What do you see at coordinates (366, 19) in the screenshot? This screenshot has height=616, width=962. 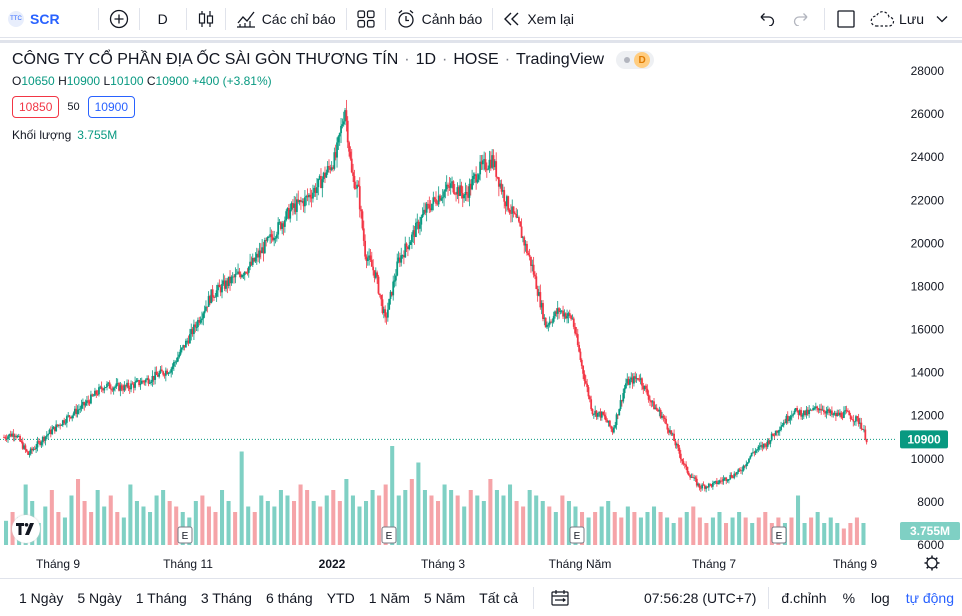 I see `templates-button` at bounding box center [366, 19].